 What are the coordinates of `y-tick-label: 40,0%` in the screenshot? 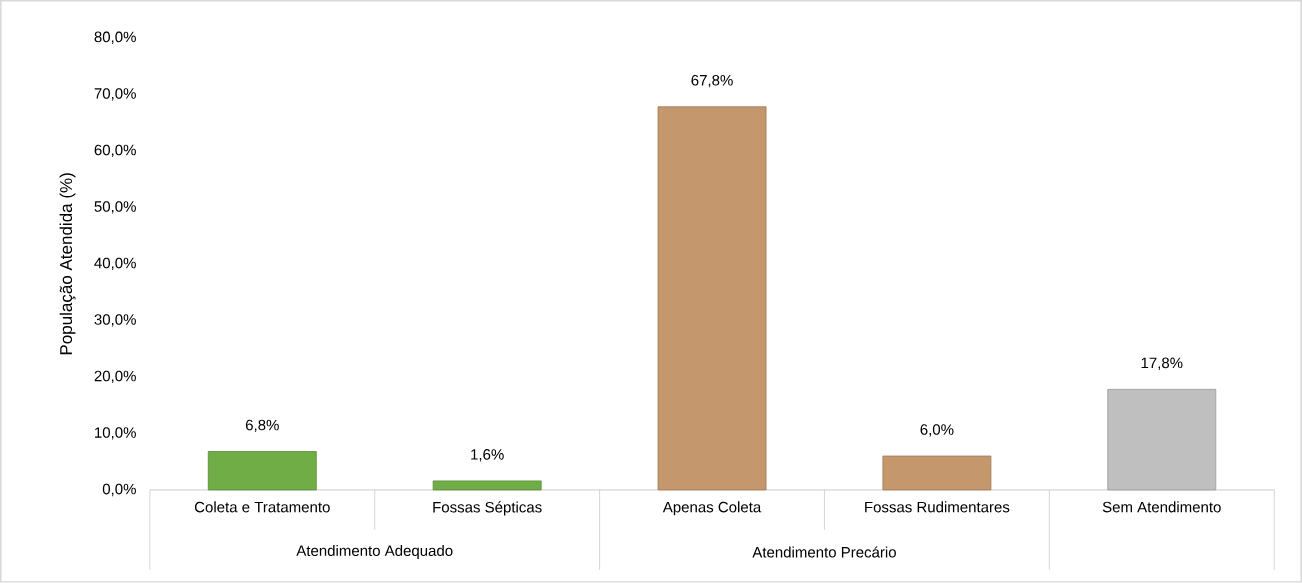 It's located at (115, 264).